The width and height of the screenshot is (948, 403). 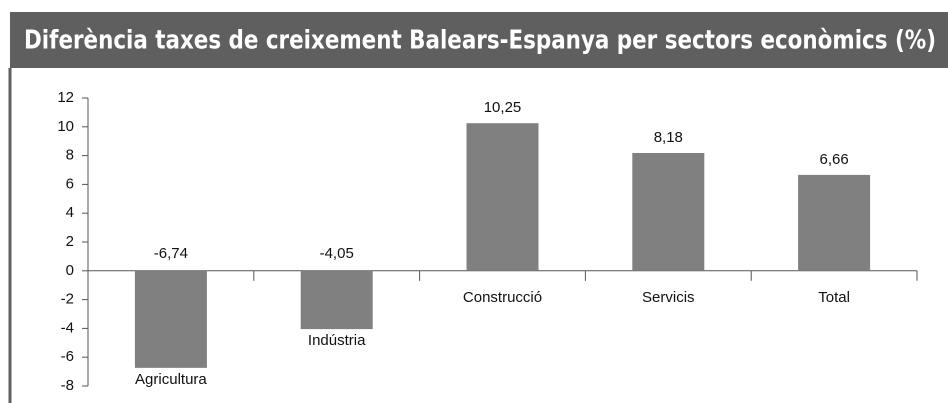 What do you see at coordinates (833, 159) in the screenshot?
I see `value-label: 6,66` at bounding box center [833, 159].